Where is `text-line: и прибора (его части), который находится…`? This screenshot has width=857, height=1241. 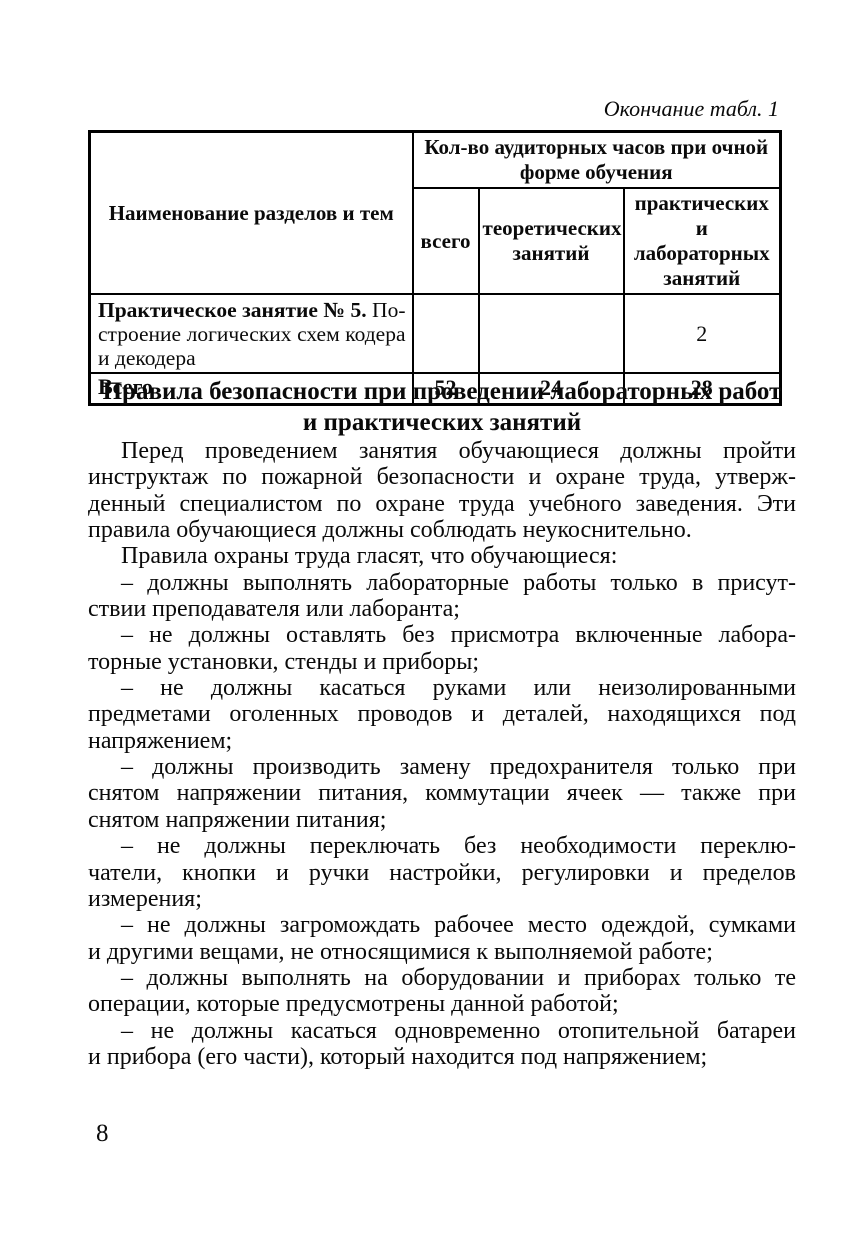
text-line: и прибора (его части), который находится… is located at coordinates (398, 1056).